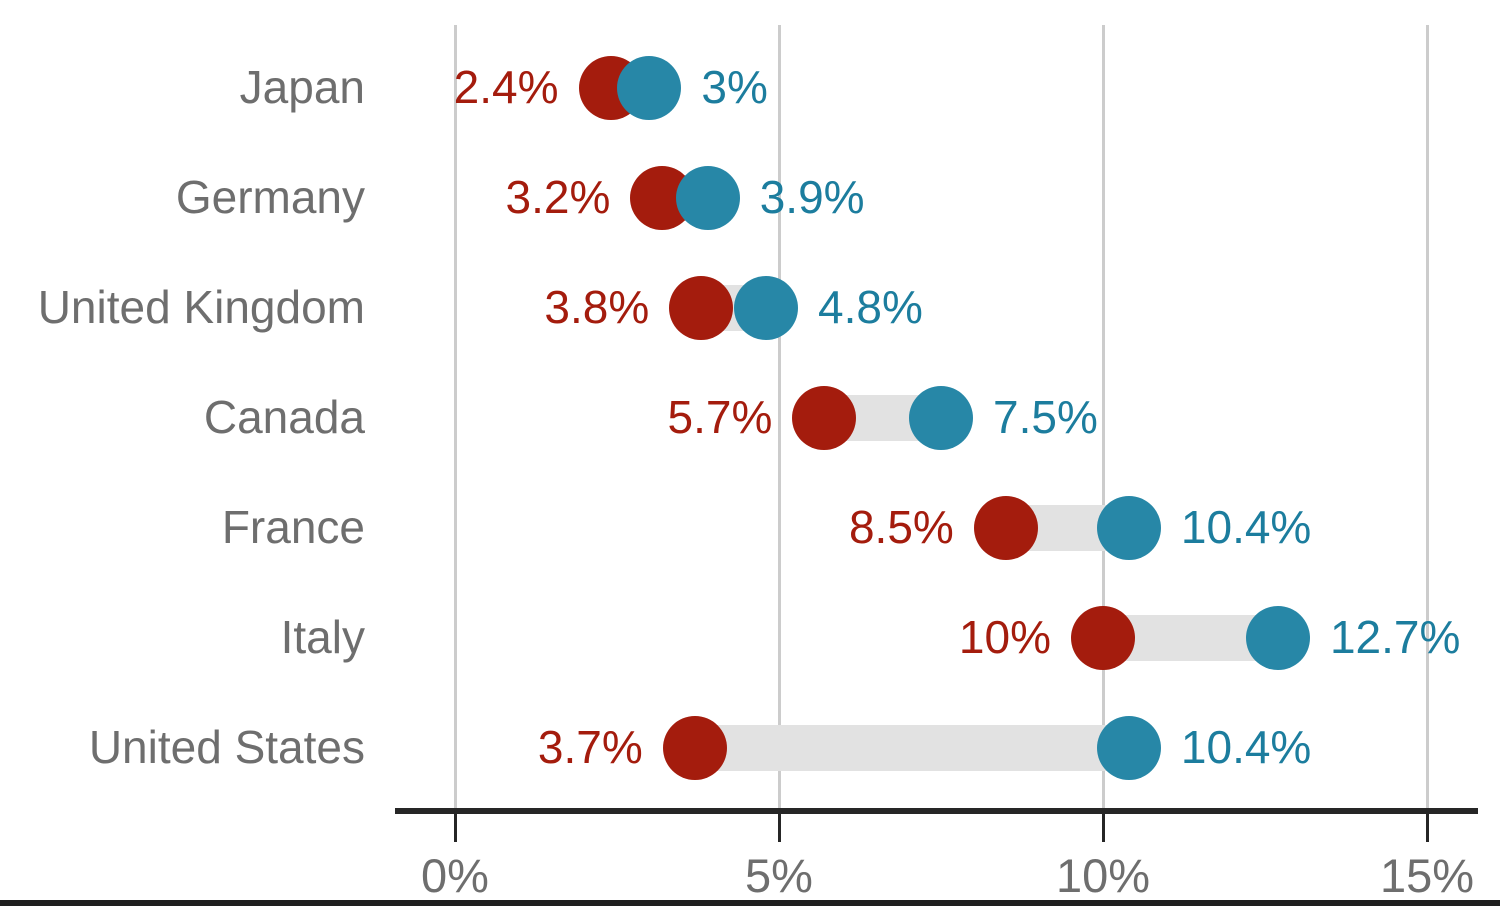 Image resolution: width=1500 pixels, height=906 pixels. I want to click on category-label: Japan, so click(302, 87).